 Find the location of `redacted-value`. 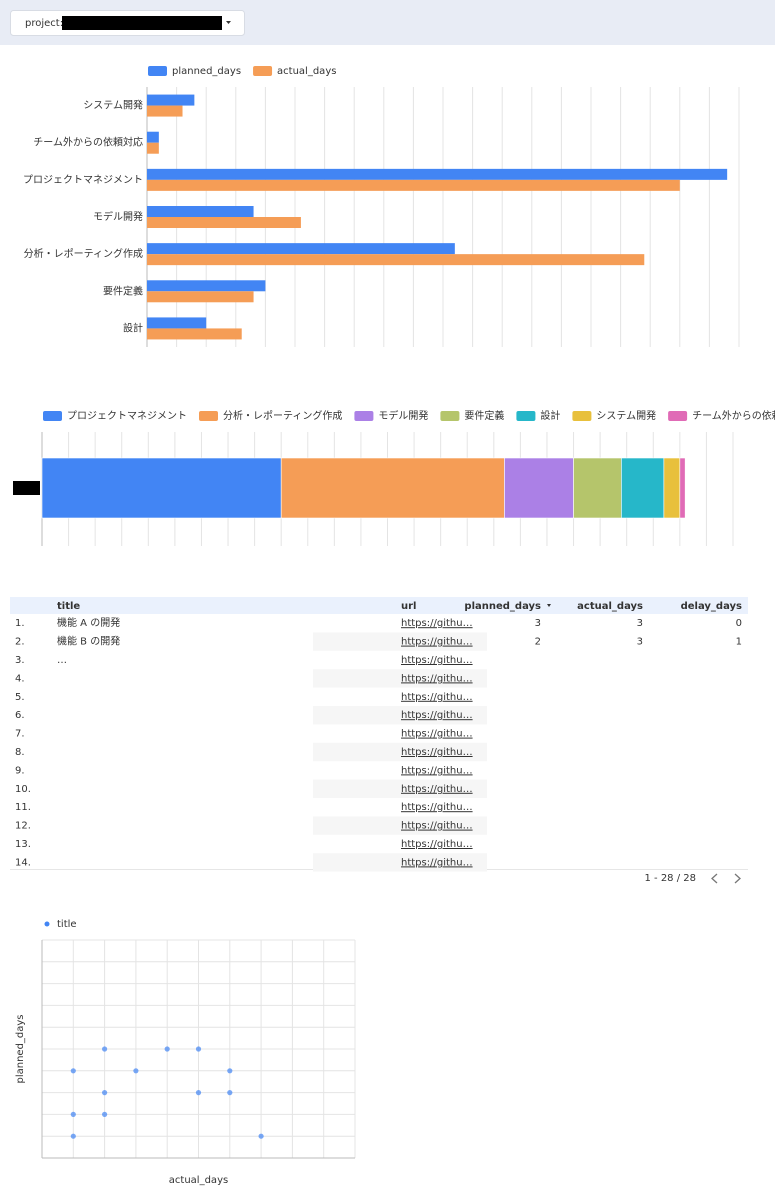

redacted-value is located at coordinates (142, 23).